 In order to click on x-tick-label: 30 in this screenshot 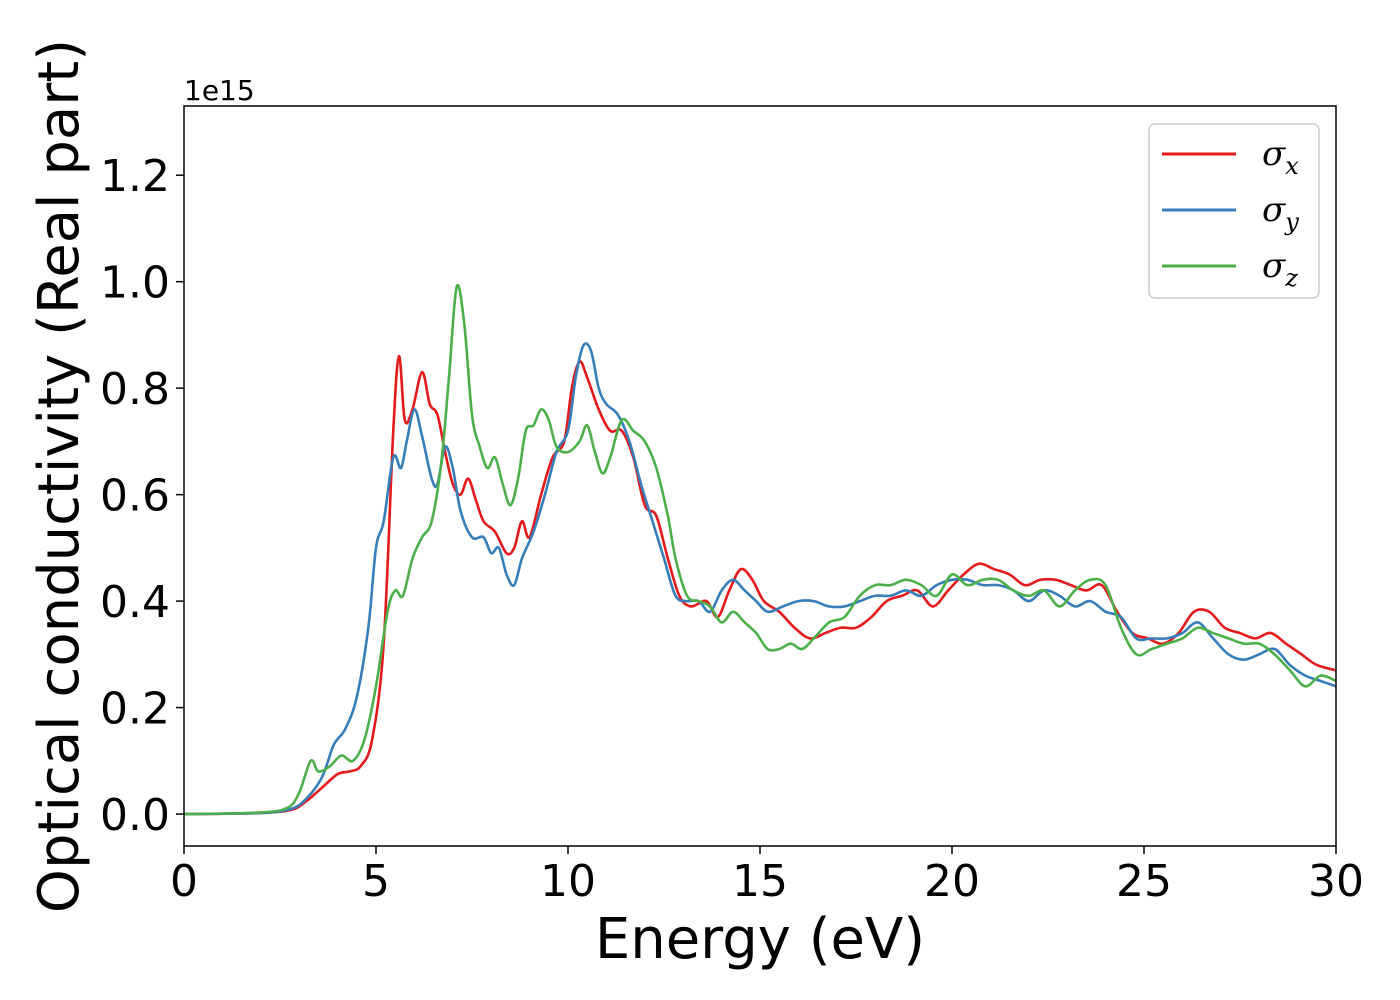, I will do `click(1336, 881)`.